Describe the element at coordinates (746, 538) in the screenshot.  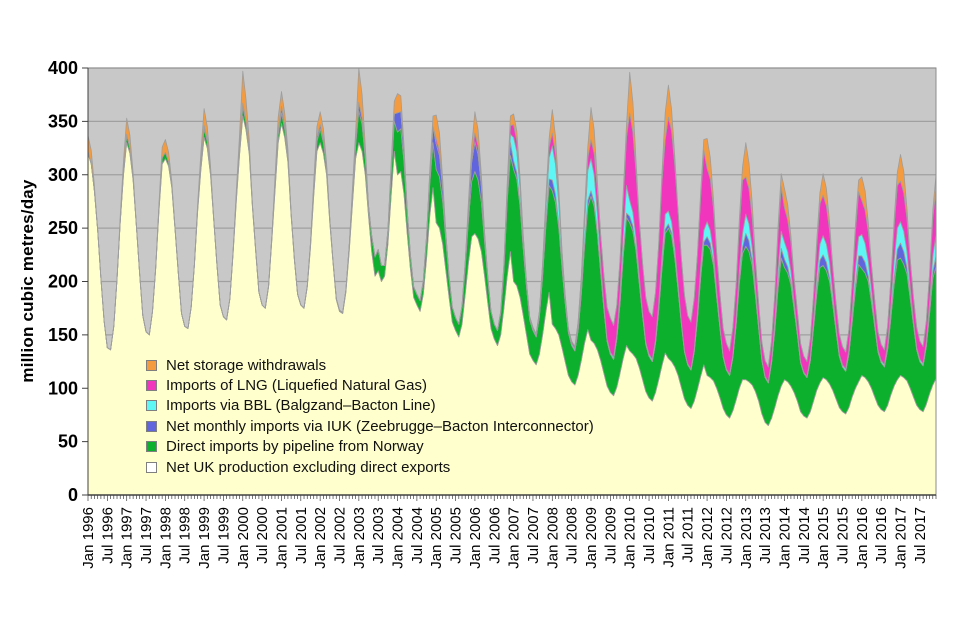
I see `x-tick-label: Jan 2013` at that location.